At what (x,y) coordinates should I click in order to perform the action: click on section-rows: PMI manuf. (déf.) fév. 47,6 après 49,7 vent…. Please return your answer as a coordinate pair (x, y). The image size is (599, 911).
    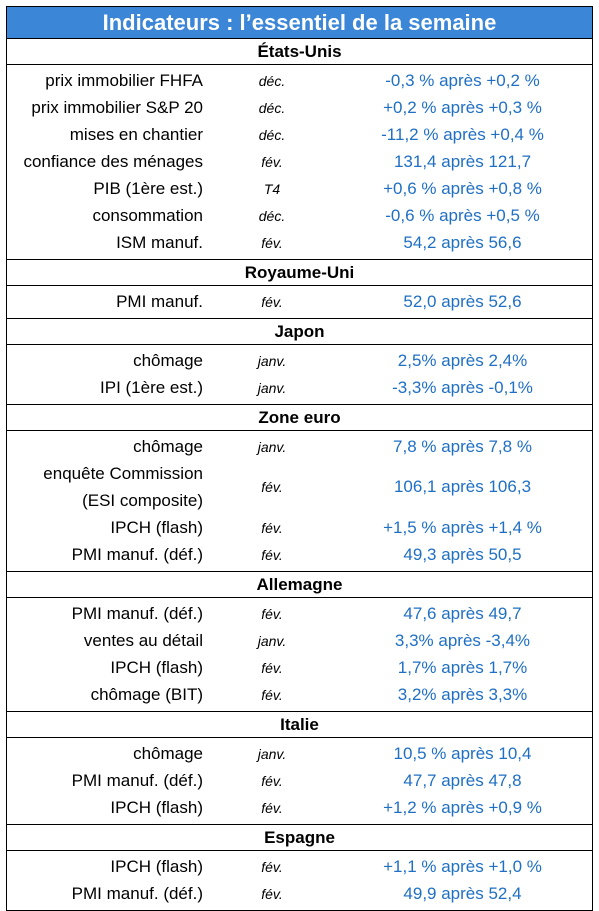
    Looking at the image, I should click on (299, 654).